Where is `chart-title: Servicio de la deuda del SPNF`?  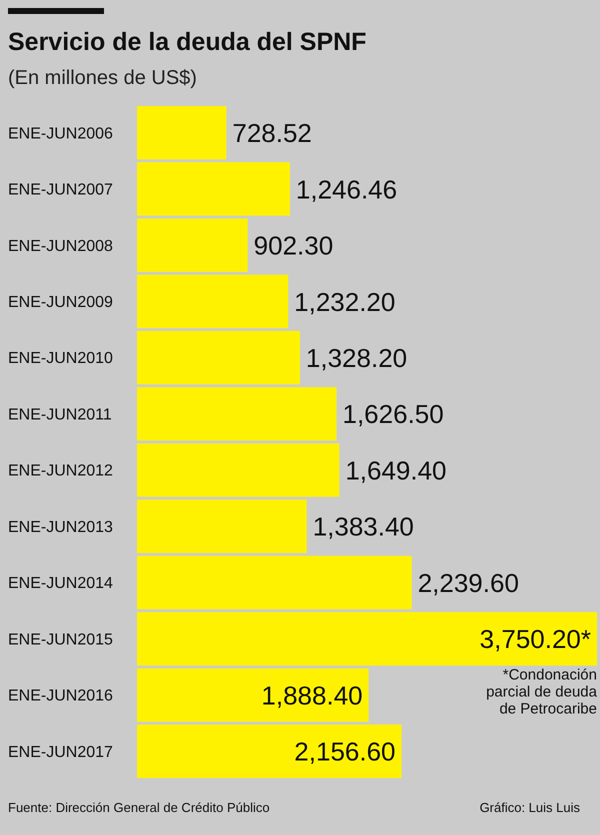 chart-title: Servicio de la deuda del SPNF is located at coordinates (187, 42).